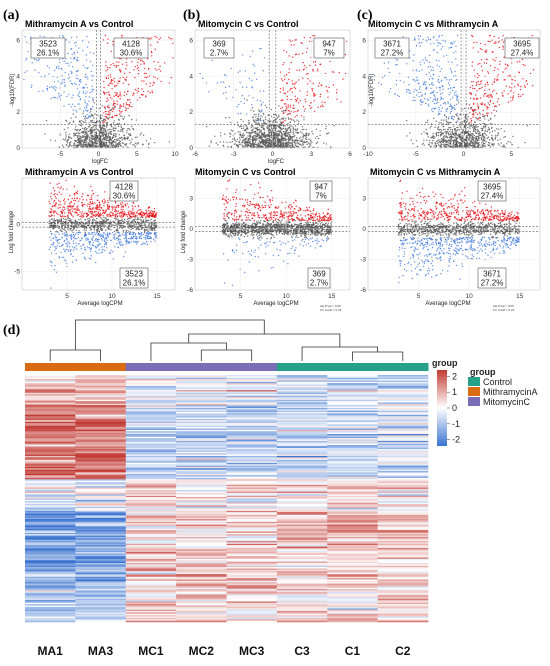 The height and width of the screenshot is (666, 550). Describe the element at coordinates (131, 48) in the screenshot. I see `volcano-a-up-box: 4128 30.6%` at that location.